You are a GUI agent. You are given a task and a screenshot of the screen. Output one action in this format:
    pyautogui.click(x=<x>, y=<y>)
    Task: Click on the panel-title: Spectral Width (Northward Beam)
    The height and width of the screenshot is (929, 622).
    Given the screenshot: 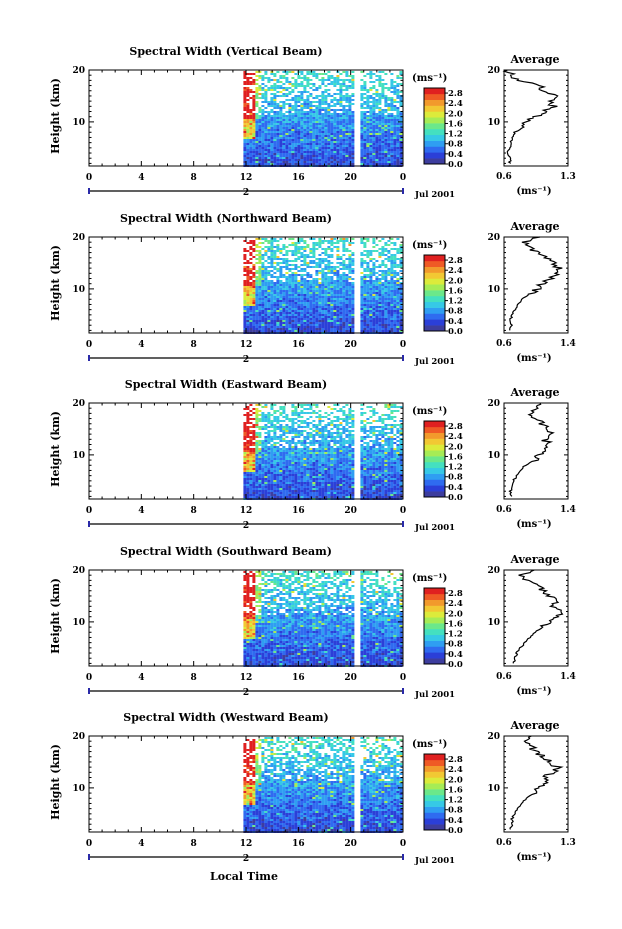 What is the action you would take?
    pyautogui.click(x=226, y=218)
    